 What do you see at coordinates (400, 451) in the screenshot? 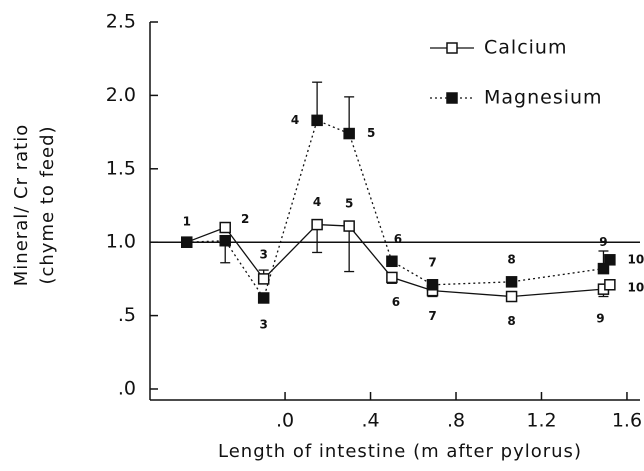
I see `x-axis-label: Length of intestine (m after pylorus)` at bounding box center [400, 451].